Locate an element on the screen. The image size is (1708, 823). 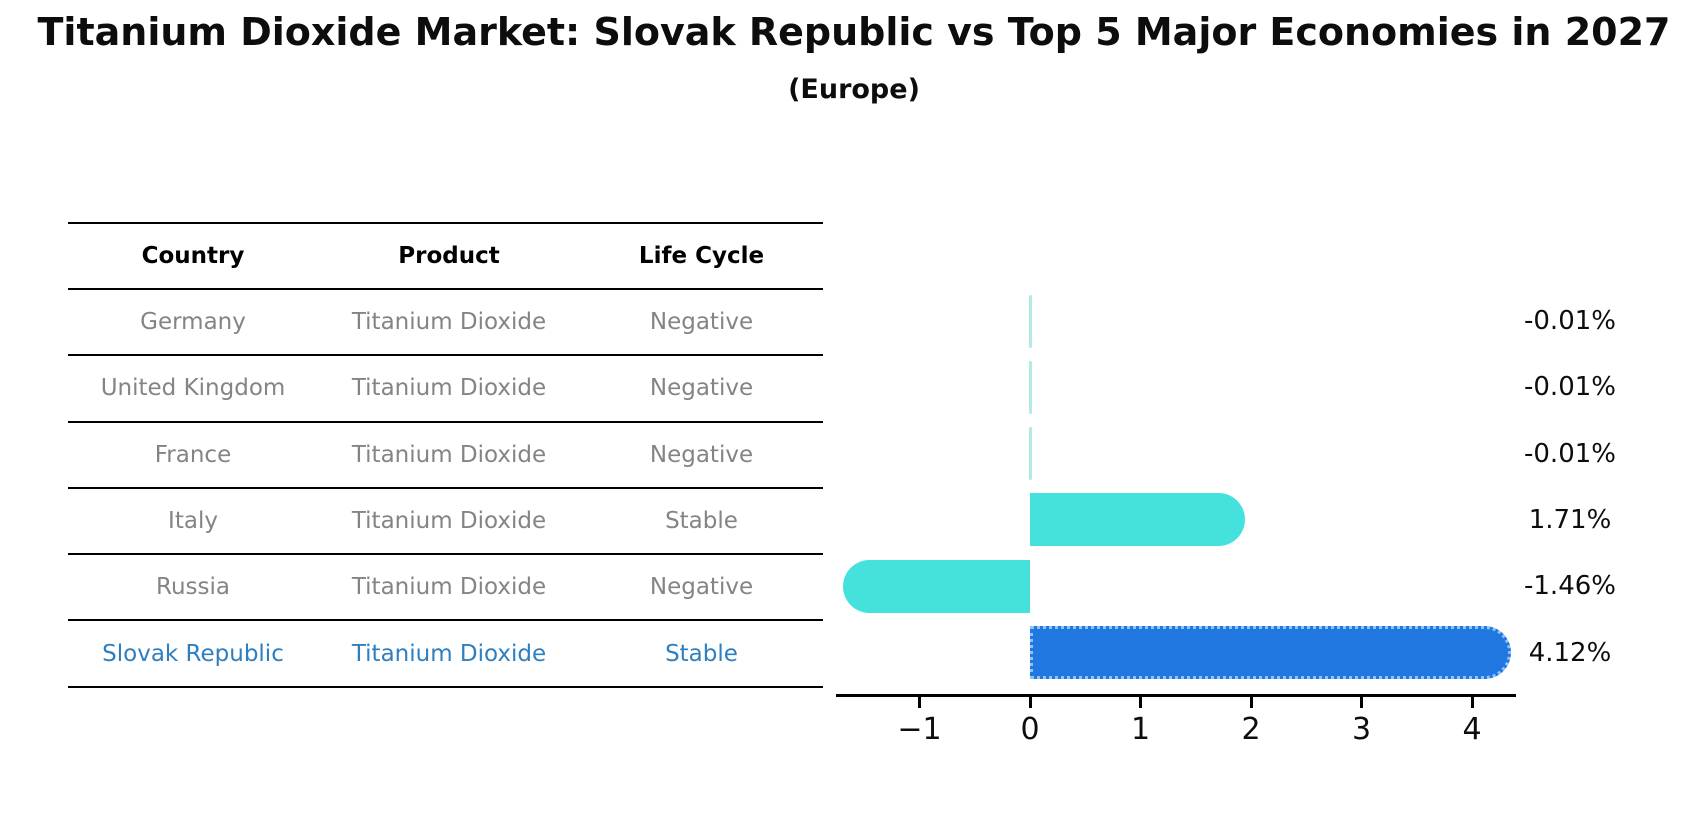
column-header-life-cycle: Life Cycle is located at coordinates (701, 256).